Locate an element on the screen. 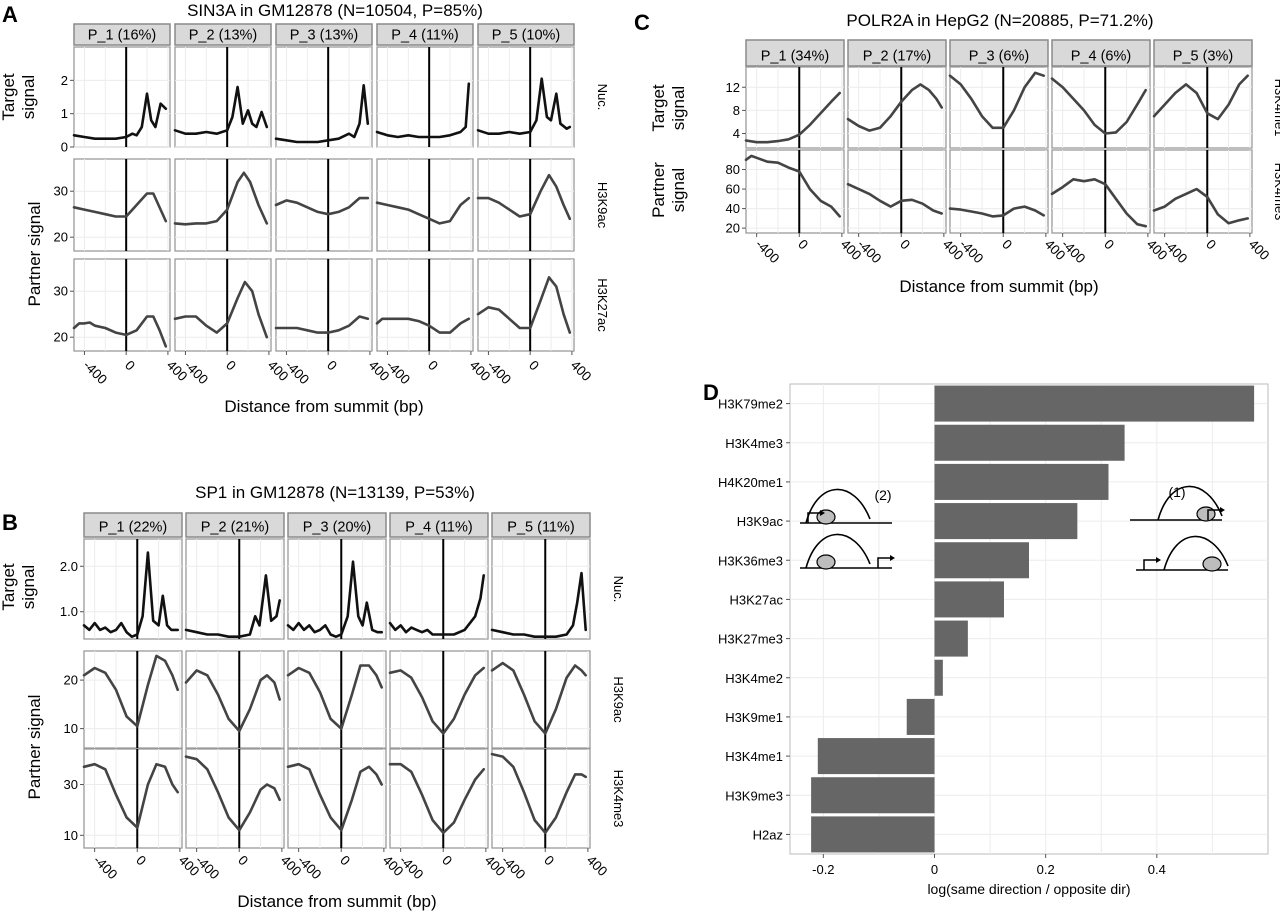 Image resolution: width=1280 pixels, height=913 pixels. y-tick-label: 60 is located at coordinates (733, 189).